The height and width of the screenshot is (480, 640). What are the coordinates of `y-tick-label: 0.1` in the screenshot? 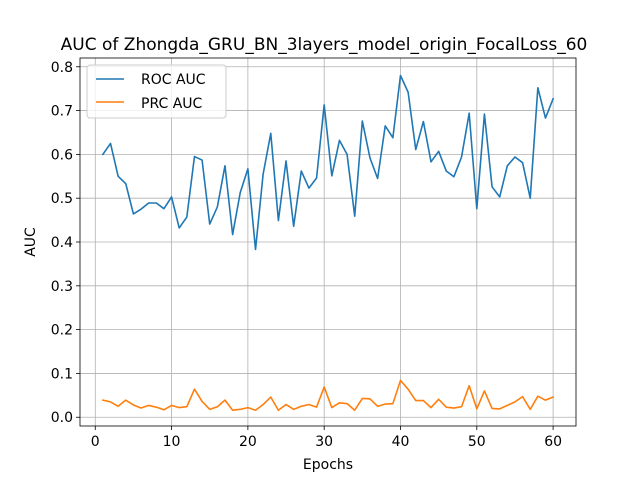 It's located at (62, 374).